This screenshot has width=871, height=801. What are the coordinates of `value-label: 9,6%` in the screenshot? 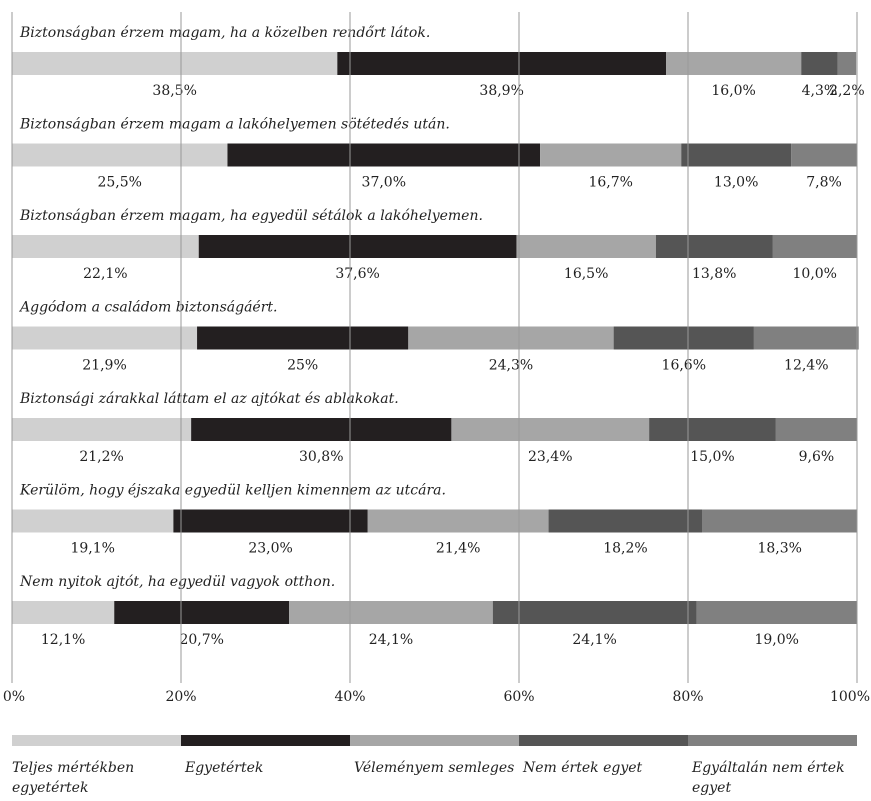 It's located at (817, 457).